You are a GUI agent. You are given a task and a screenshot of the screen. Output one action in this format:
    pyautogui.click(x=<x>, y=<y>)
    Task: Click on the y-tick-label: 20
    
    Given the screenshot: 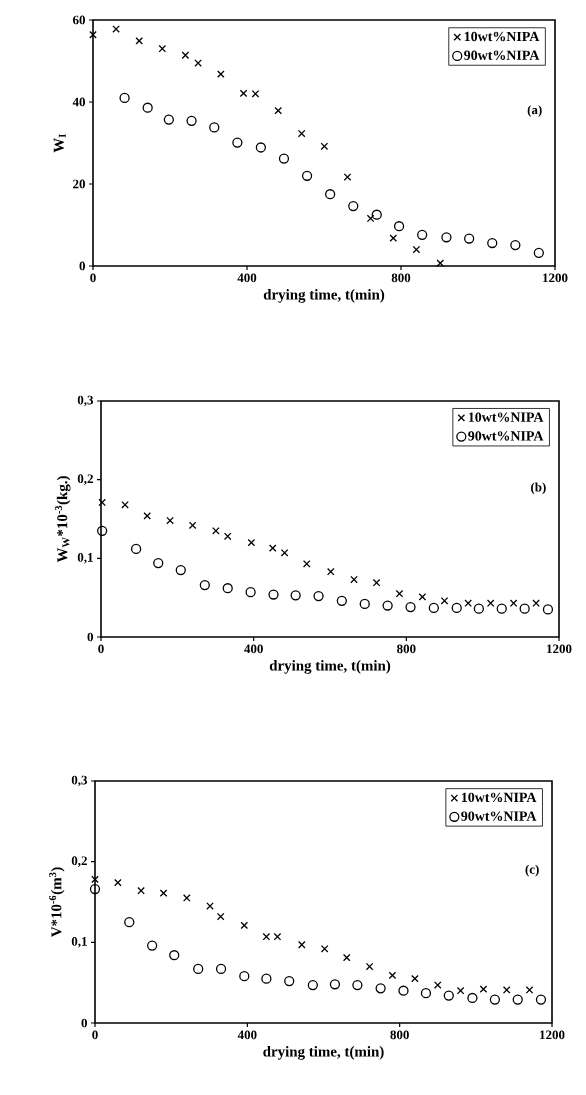 What is the action you would take?
    pyautogui.click(x=79, y=184)
    